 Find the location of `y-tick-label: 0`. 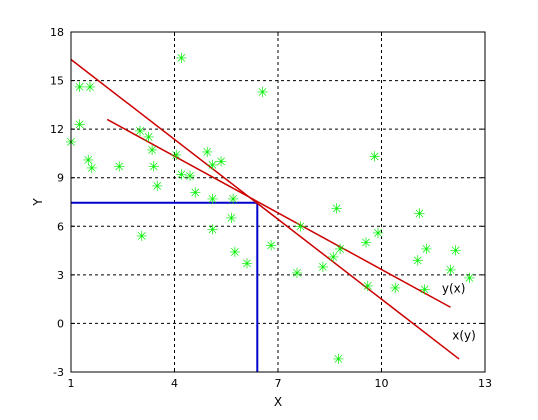

y-tick-label: 0 is located at coordinates (60, 323).